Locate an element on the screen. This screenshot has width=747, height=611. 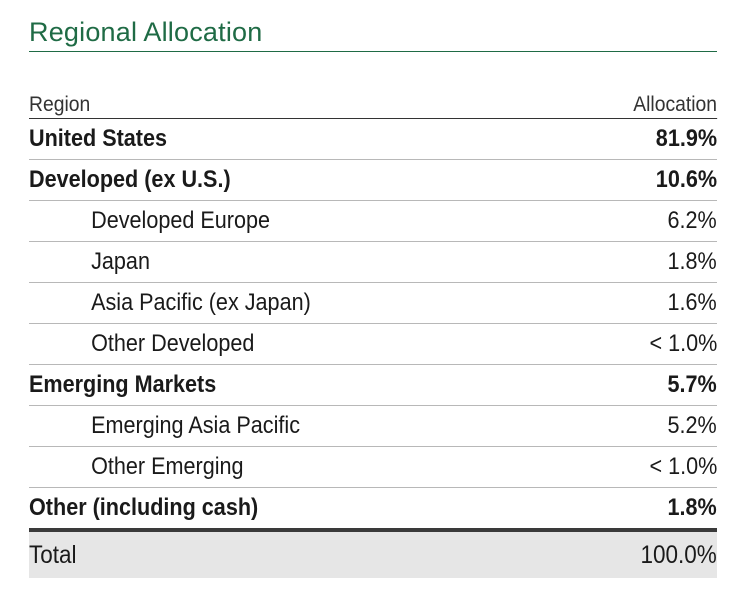
total-row: Total 100.0% is located at coordinates (373, 555).